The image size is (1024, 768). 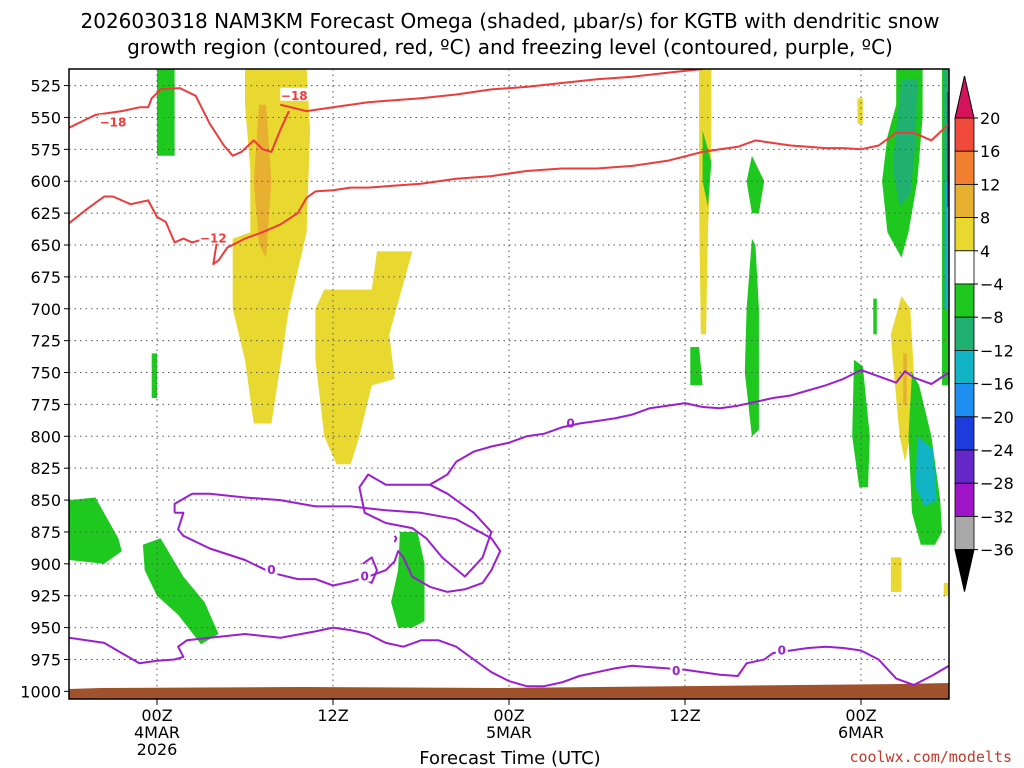 I want to click on ground-surface, so click(x=509, y=691).